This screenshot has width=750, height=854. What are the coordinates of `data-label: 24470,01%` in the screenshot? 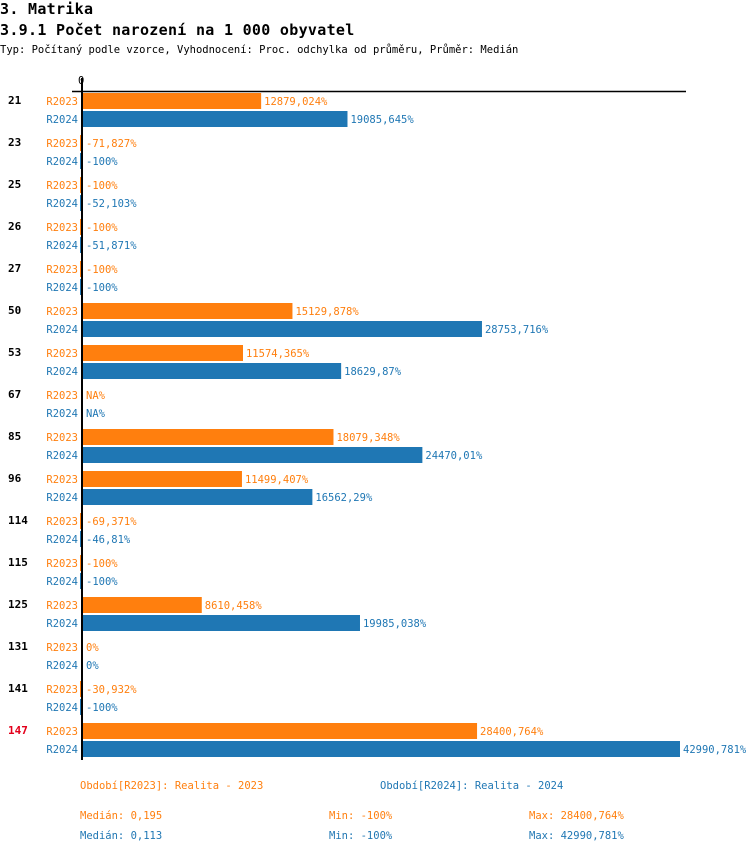 It's located at (454, 456).